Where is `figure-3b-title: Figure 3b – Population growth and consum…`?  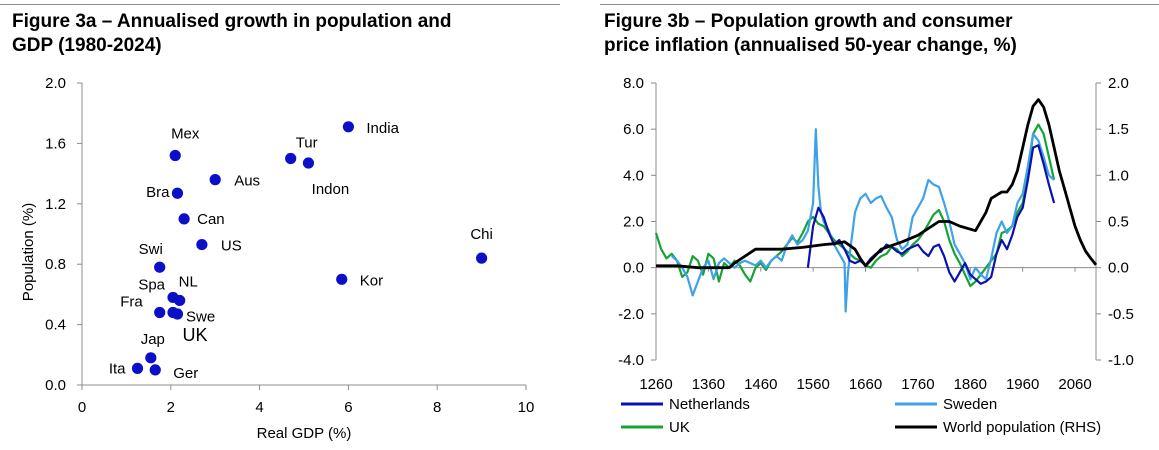 figure-3b-title: Figure 3b – Population growth and consum… is located at coordinates (879, 34).